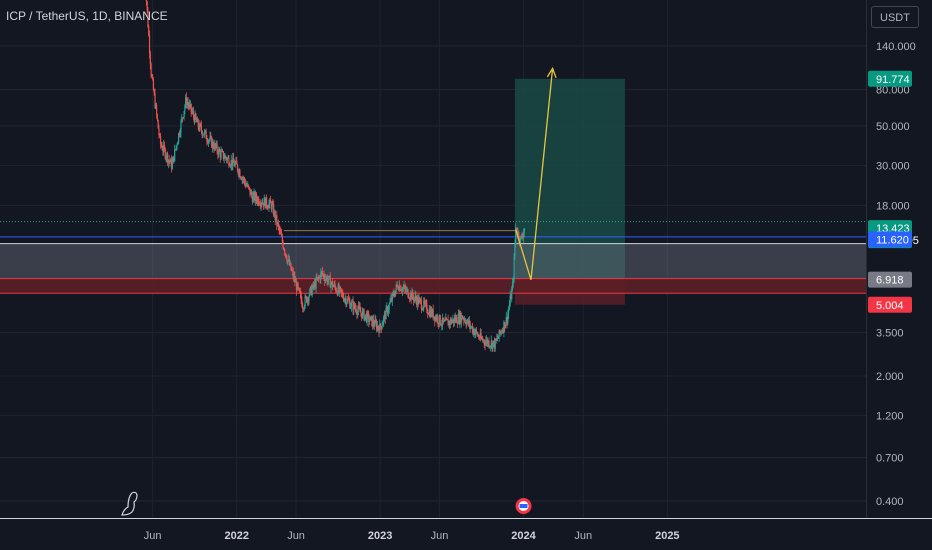 The height and width of the screenshot is (550, 932). Describe the element at coordinates (893, 80) in the screenshot. I see `price-badge-label: 91.774` at that location.